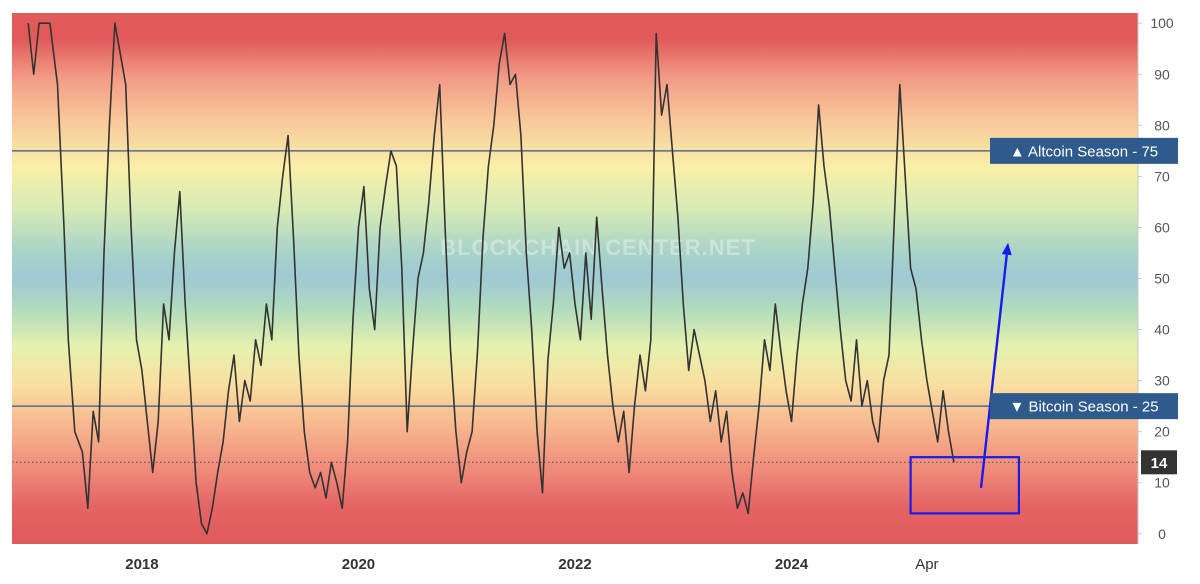 The height and width of the screenshot is (584, 1200). I want to click on reference-badge-label: ▲ Altcoin Season - 75, so click(1084, 151).